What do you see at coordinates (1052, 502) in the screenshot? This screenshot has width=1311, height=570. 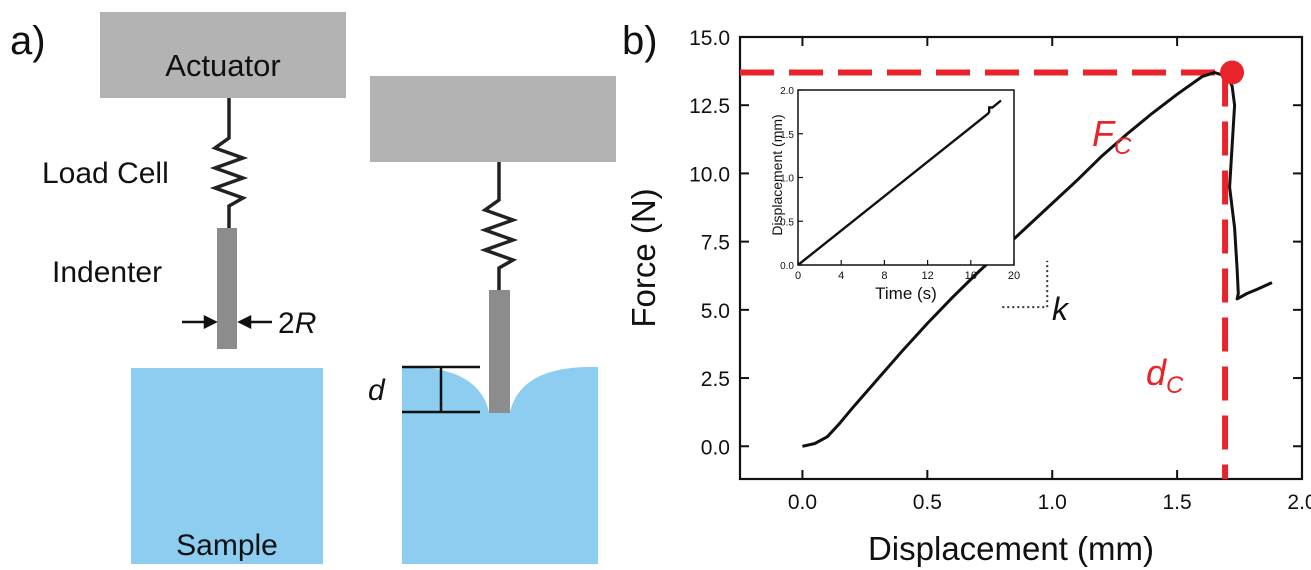 I see `x-tick-label: 1.0` at bounding box center [1052, 502].